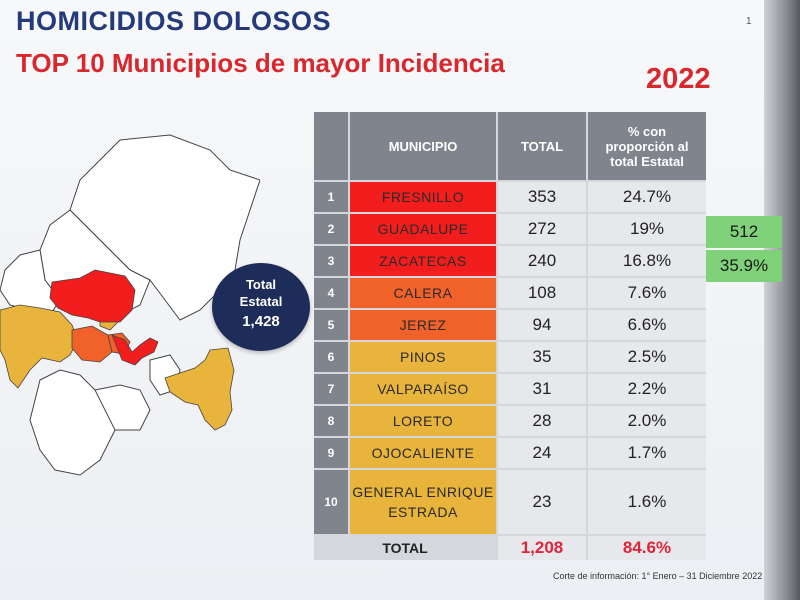  I want to click on row-municipio: FRESNILLO, so click(423, 197).